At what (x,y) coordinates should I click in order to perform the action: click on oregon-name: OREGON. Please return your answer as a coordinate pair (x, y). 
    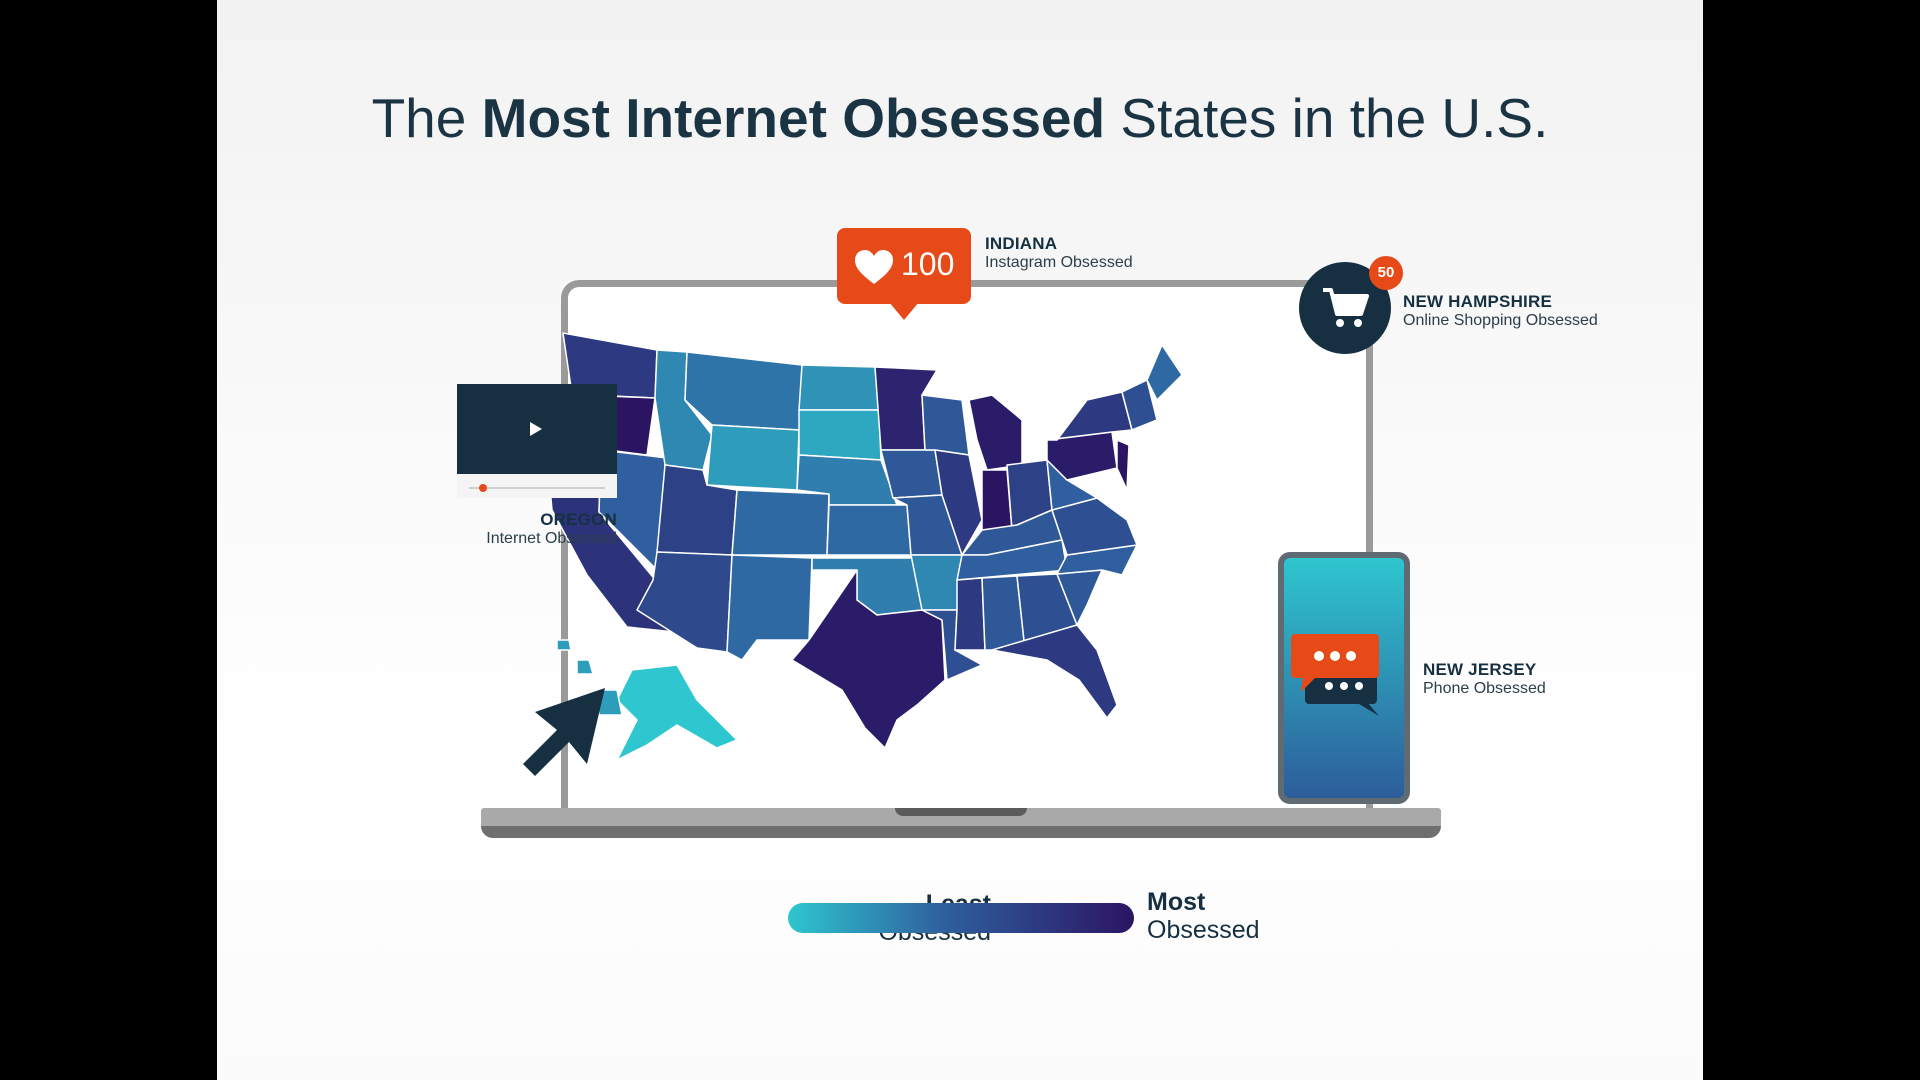
    Looking at the image, I should click on (578, 519).